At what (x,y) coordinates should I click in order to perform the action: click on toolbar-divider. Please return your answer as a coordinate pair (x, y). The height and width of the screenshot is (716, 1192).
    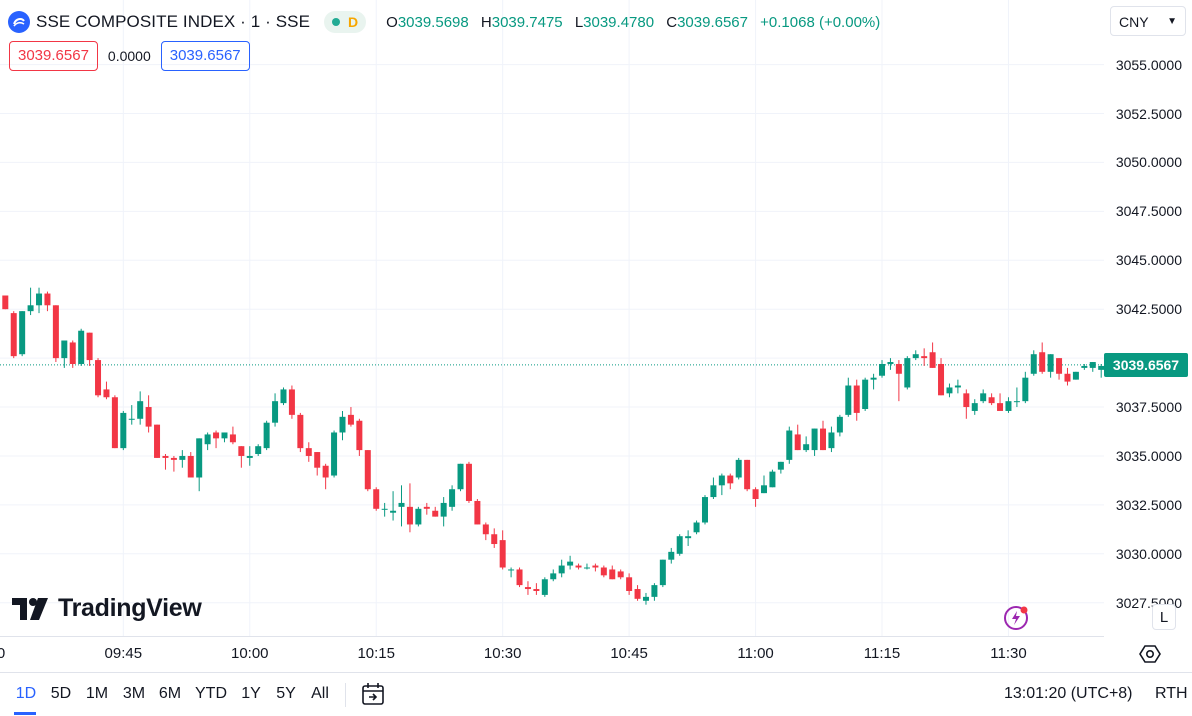
    Looking at the image, I should click on (345, 695).